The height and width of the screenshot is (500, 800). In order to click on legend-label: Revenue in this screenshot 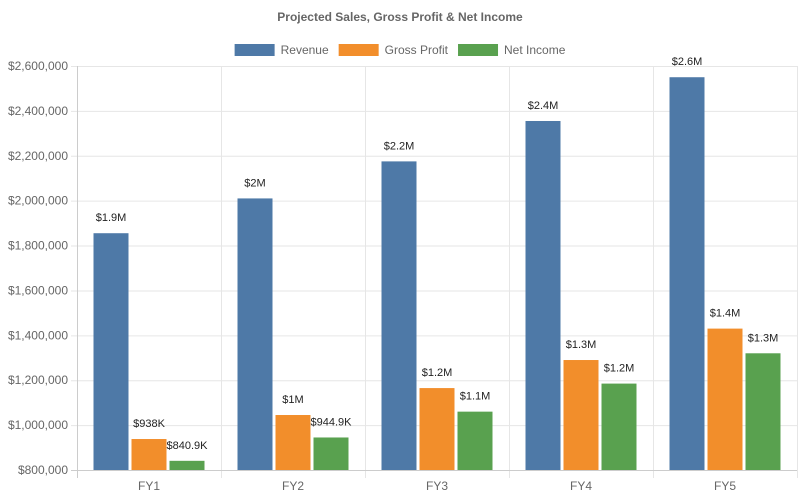, I will do `click(305, 50)`.